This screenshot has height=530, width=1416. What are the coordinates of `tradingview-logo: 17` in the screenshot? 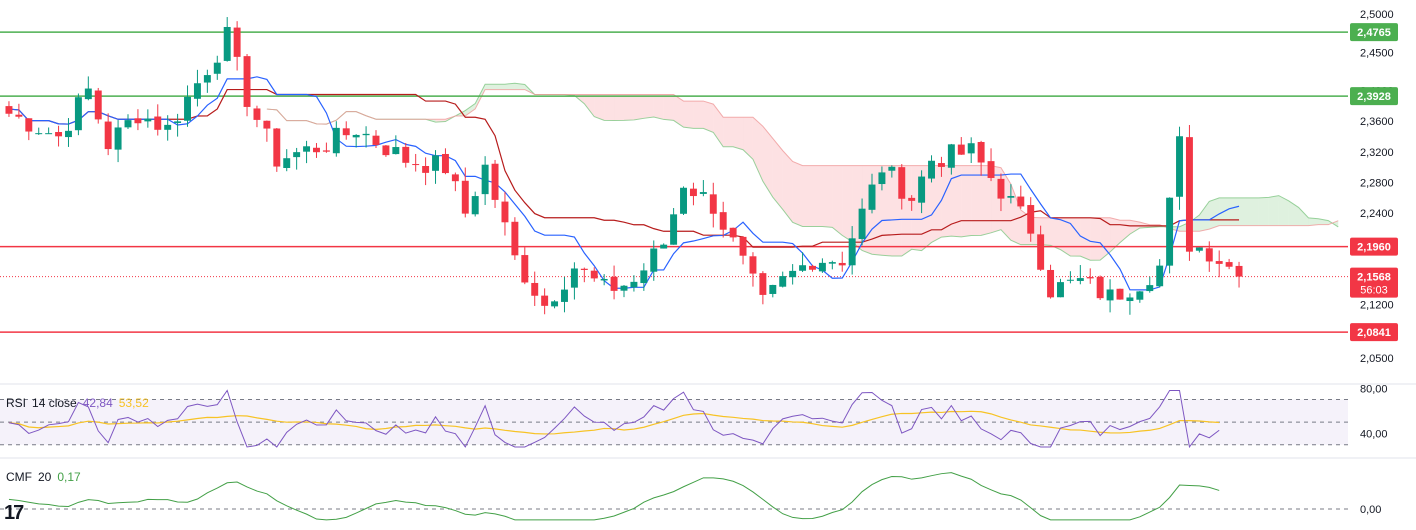 It's located at (13, 513).